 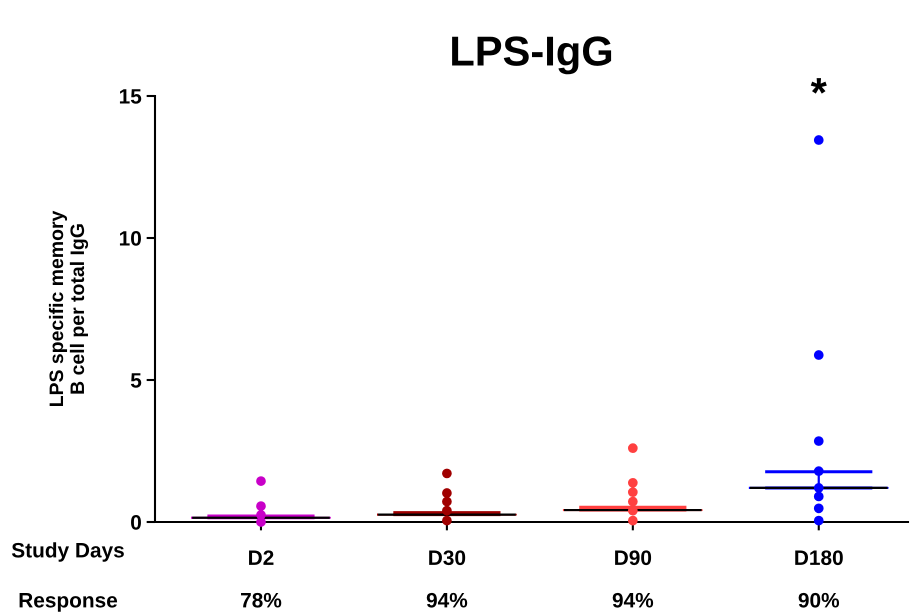 What do you see at coordinates (136, 522) in the screenshot?
I see `y-tick-label: 0` at bounding box center [136, 522].